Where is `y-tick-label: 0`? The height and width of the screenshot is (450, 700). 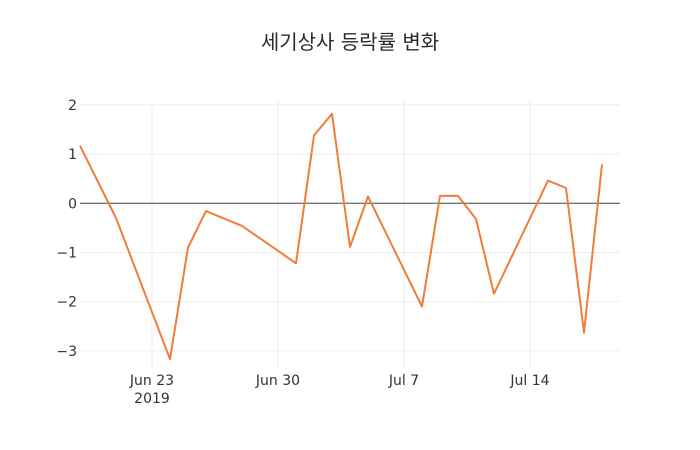
y-tick-label: 0 is located at coordinates (72, 204).